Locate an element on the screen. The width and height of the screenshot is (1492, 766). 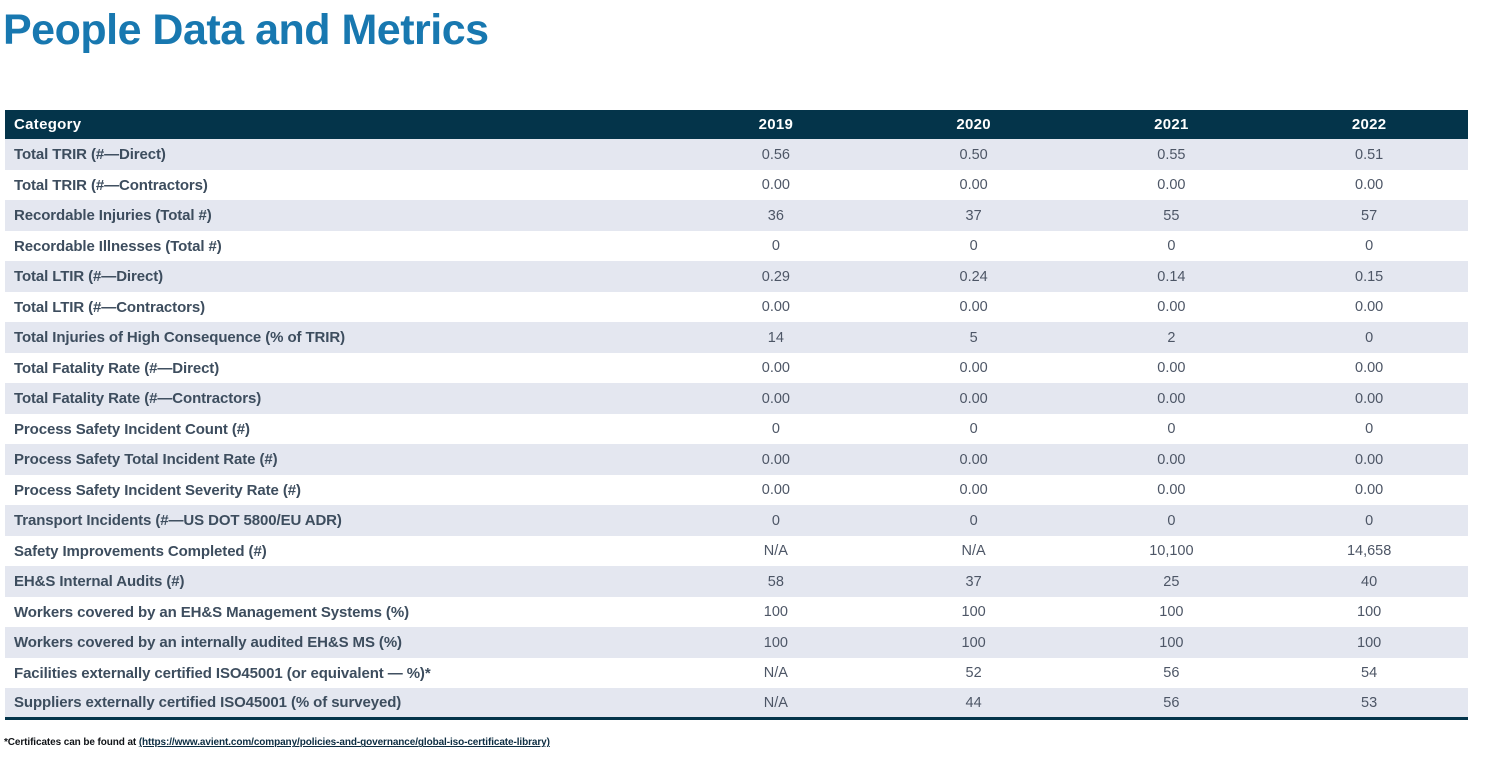
row-category-label: Total LTIR (#—Direct) is located at coordinates (341, 276).